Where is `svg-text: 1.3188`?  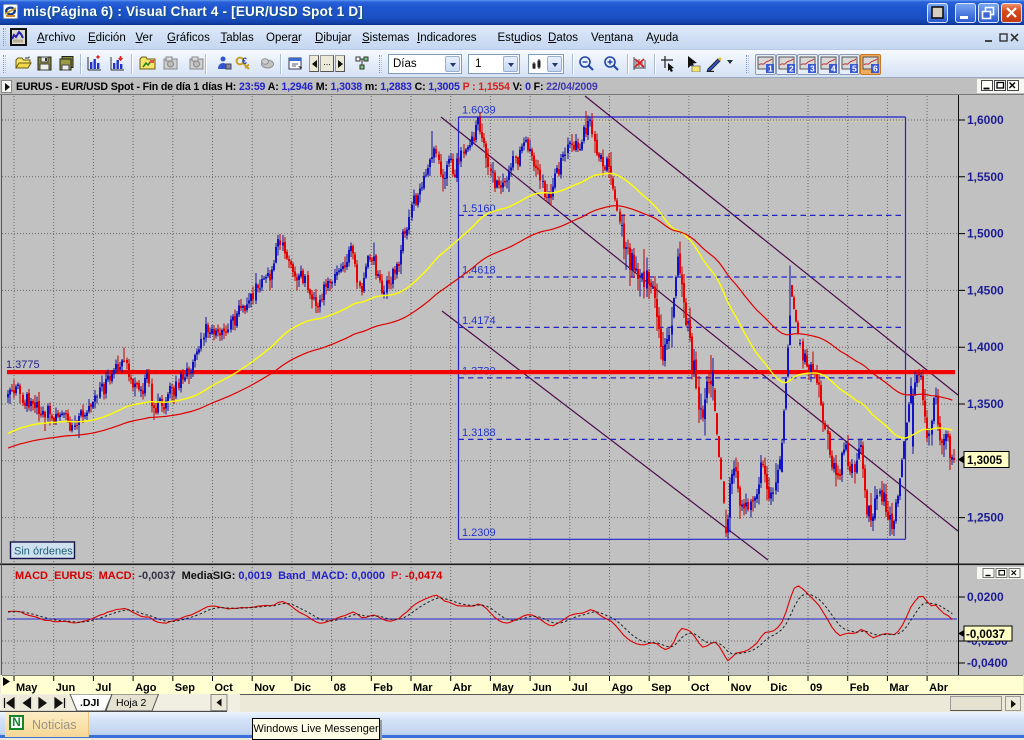 svg-text: 1.3188 is located at coordinates (479, 433).